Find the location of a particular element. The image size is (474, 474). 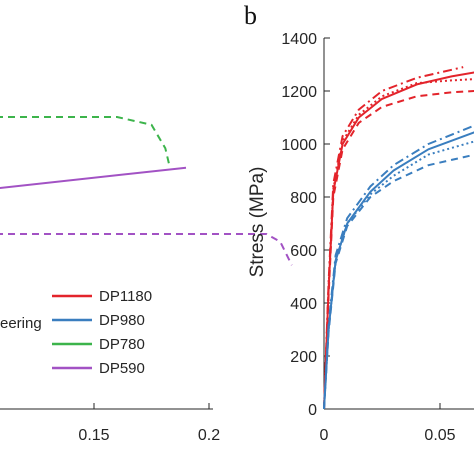

panel-b-x-tick-label-0.05: 0.05 is located at coordinates (439, 435).